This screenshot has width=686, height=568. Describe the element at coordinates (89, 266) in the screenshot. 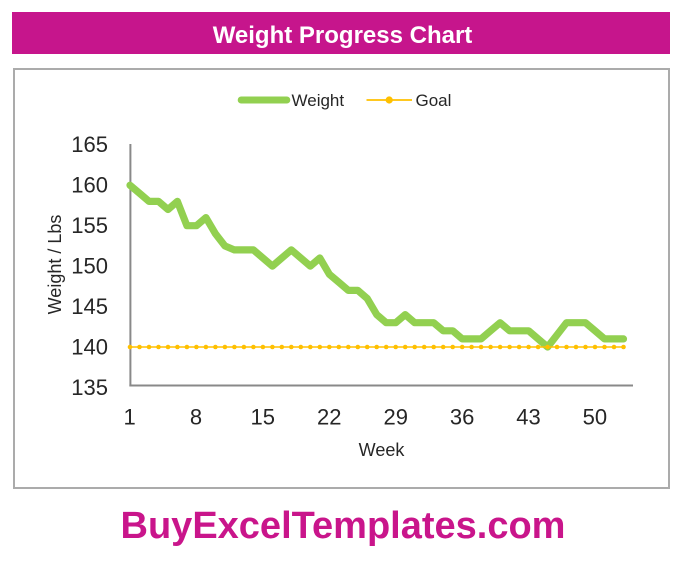

I see `svg-text: 150` at that location.